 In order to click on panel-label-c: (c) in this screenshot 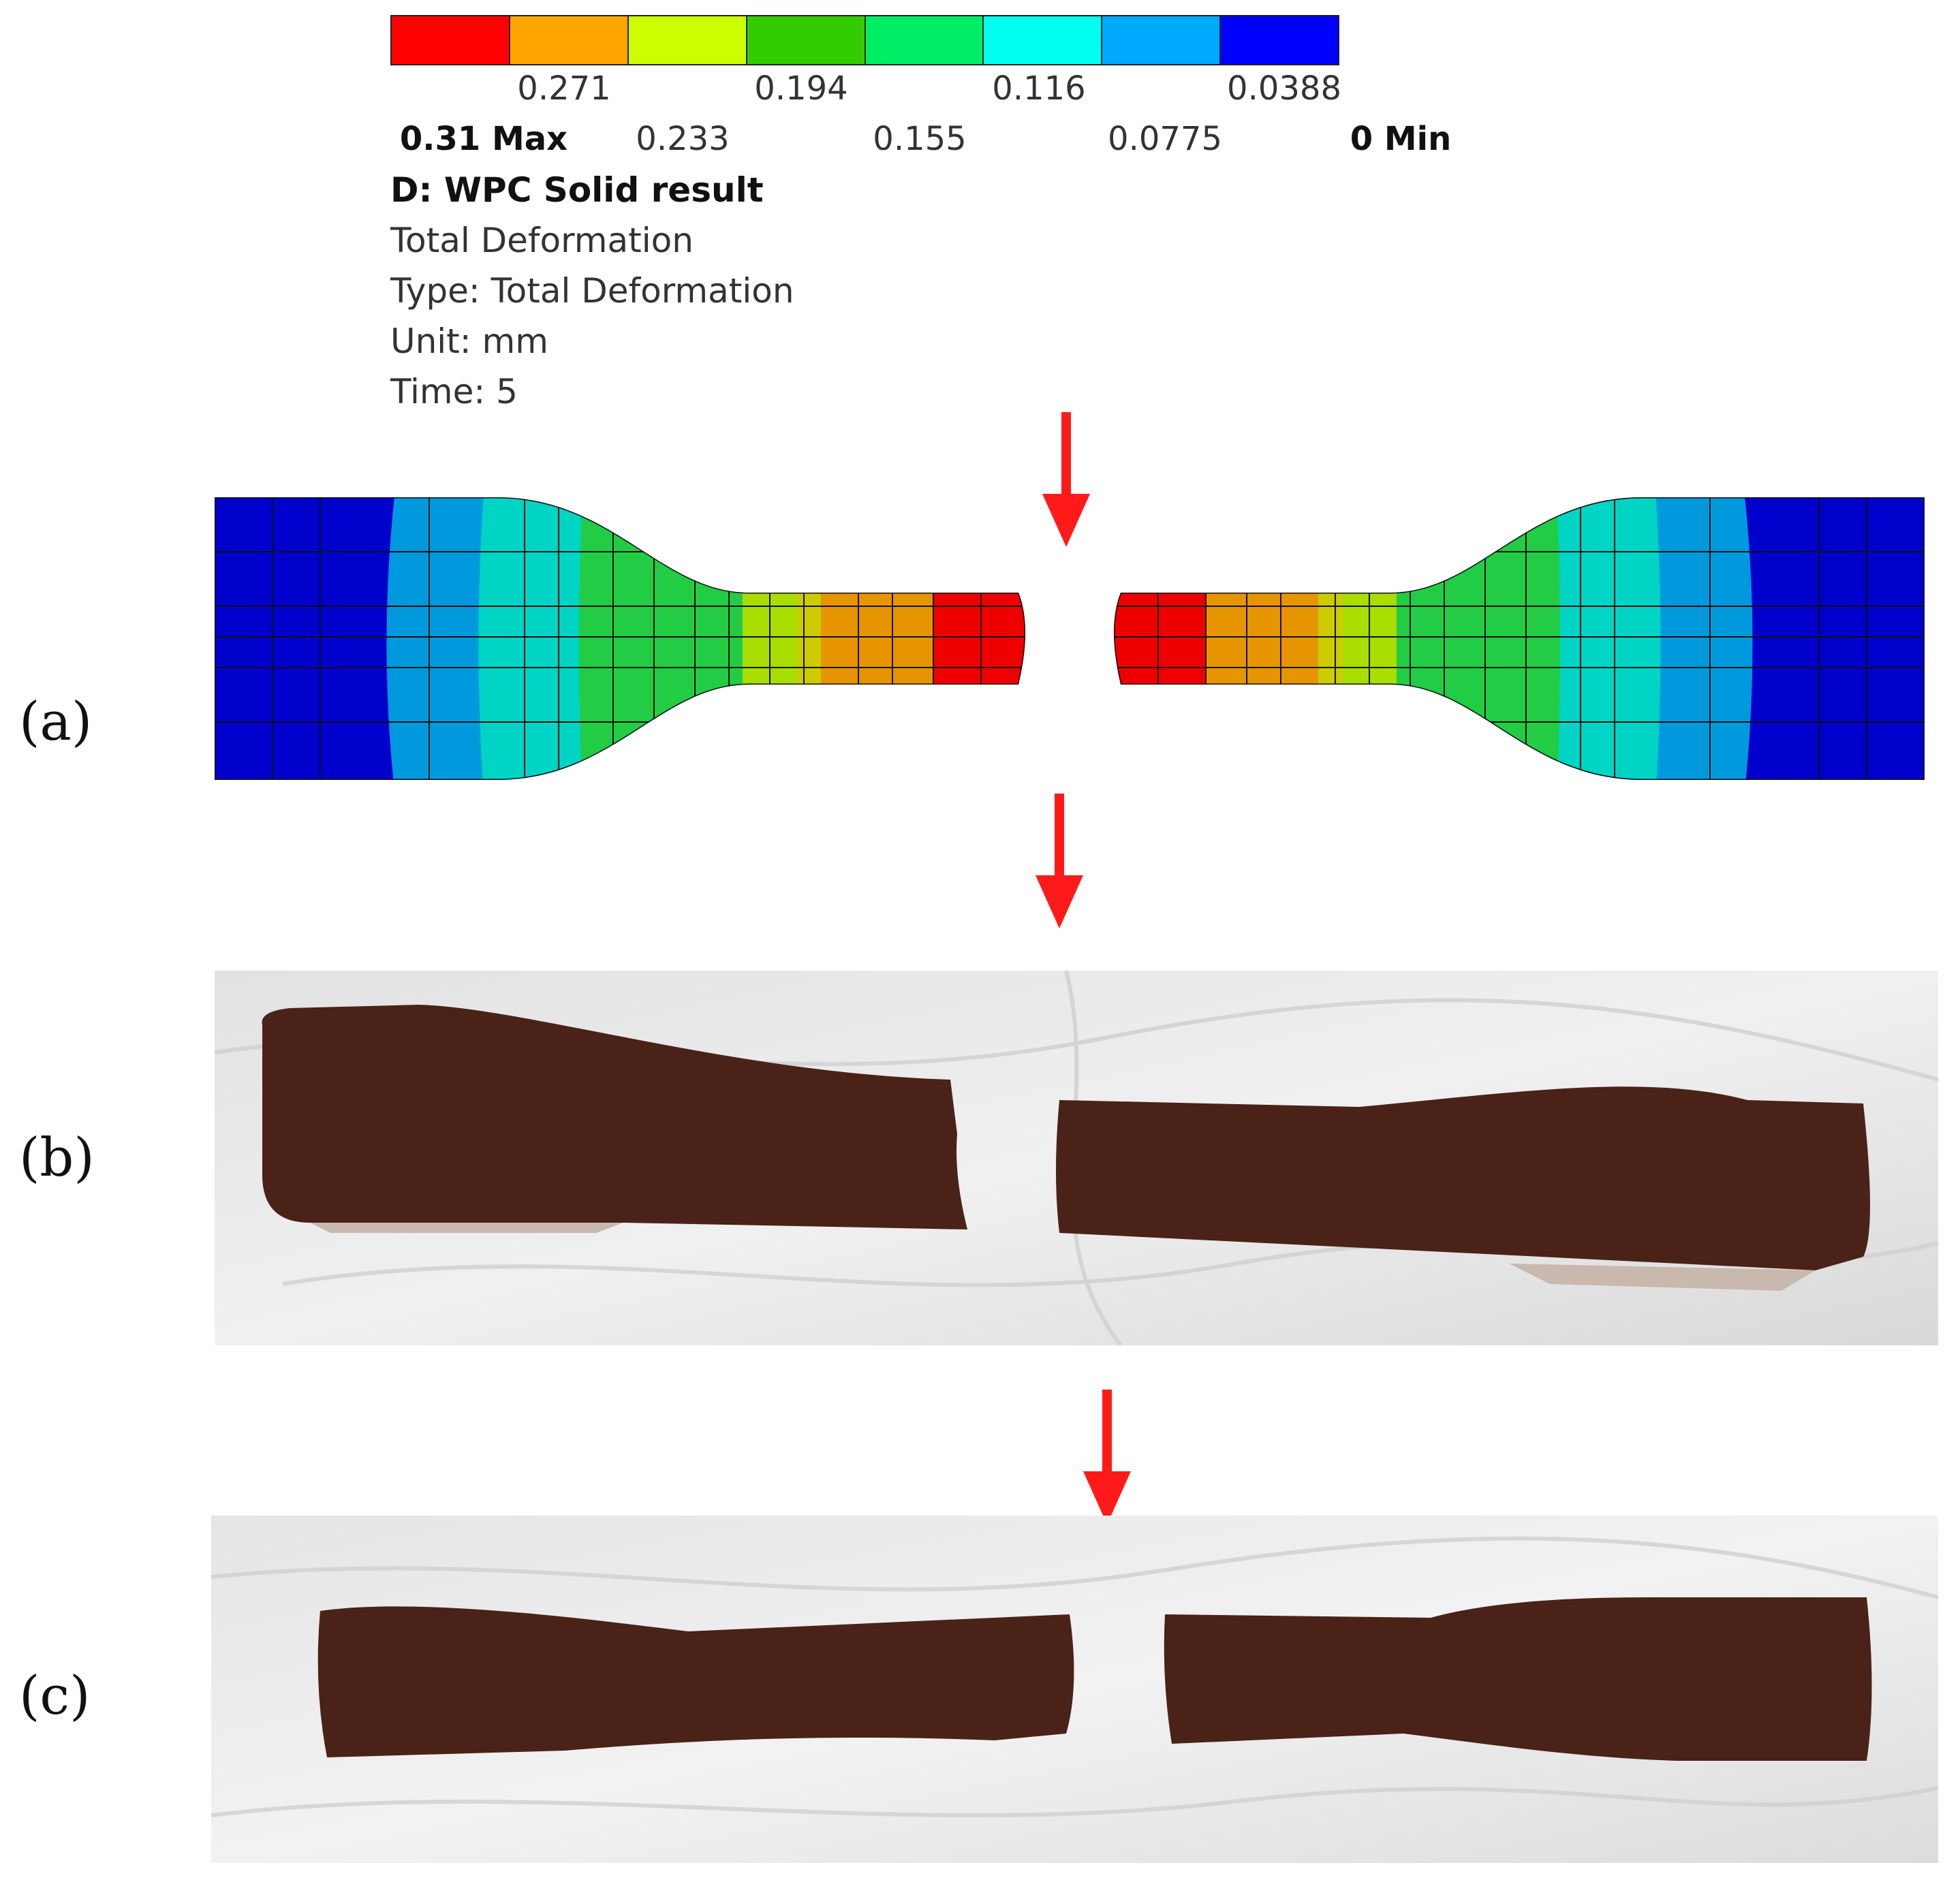, I will do `click(55, 1696)`.